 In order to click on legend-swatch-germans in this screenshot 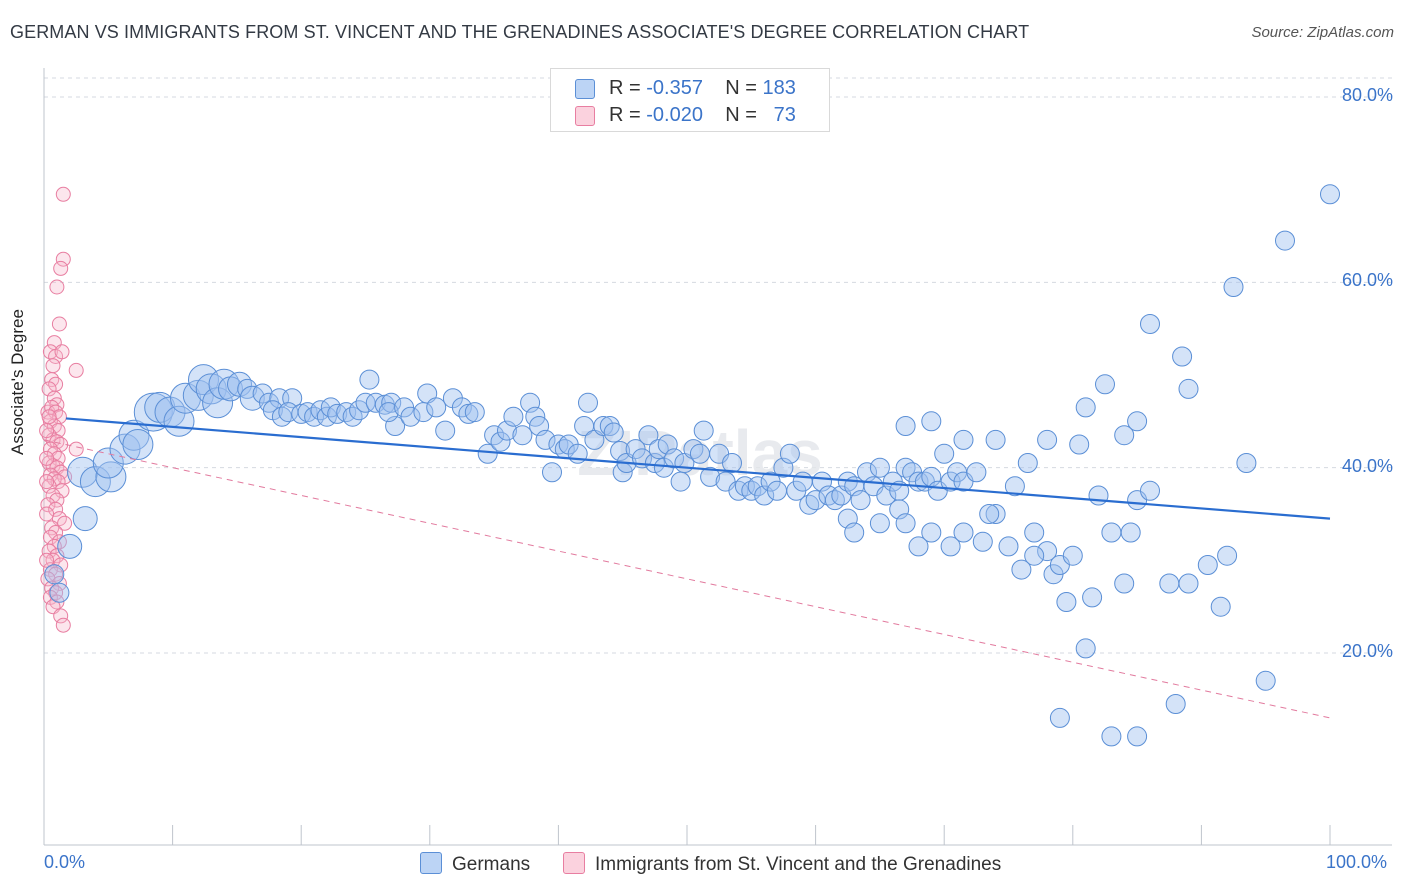, I will do `click(431, 863)`.